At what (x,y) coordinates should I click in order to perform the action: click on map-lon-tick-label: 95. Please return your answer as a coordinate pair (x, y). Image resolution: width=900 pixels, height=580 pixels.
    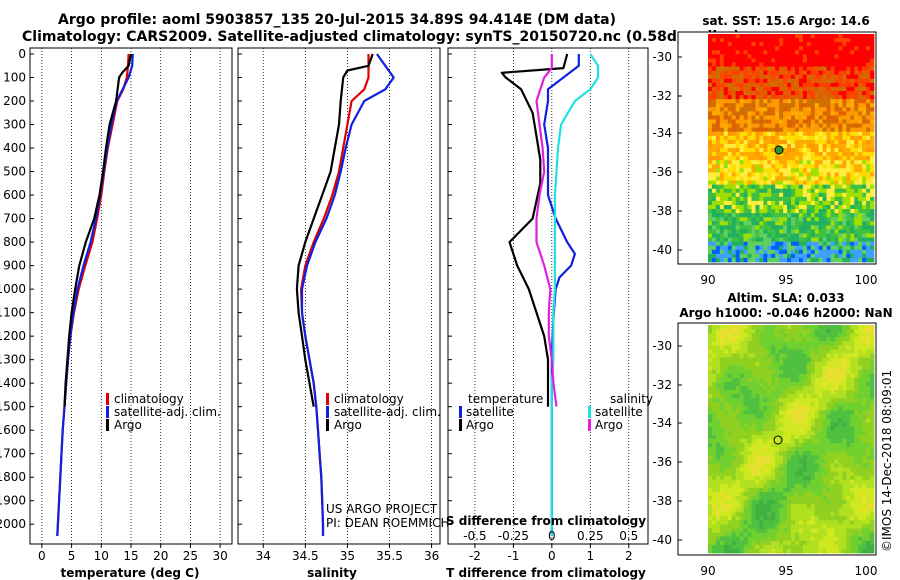
    Looking at the image, I should click on (785, 571).